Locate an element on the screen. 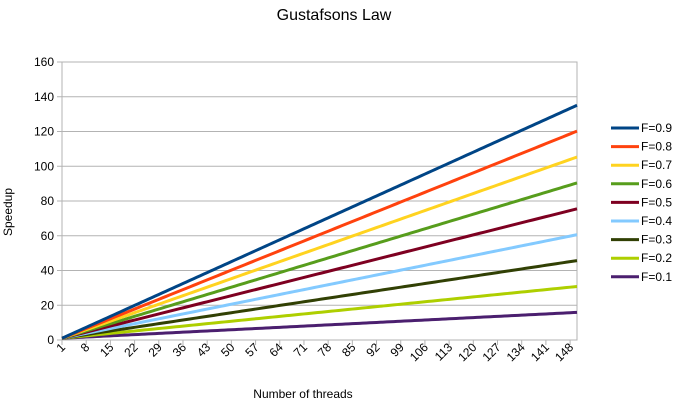 The image size is (680, 405). y-tick-label: 140 is located at coordinates (44, 97).